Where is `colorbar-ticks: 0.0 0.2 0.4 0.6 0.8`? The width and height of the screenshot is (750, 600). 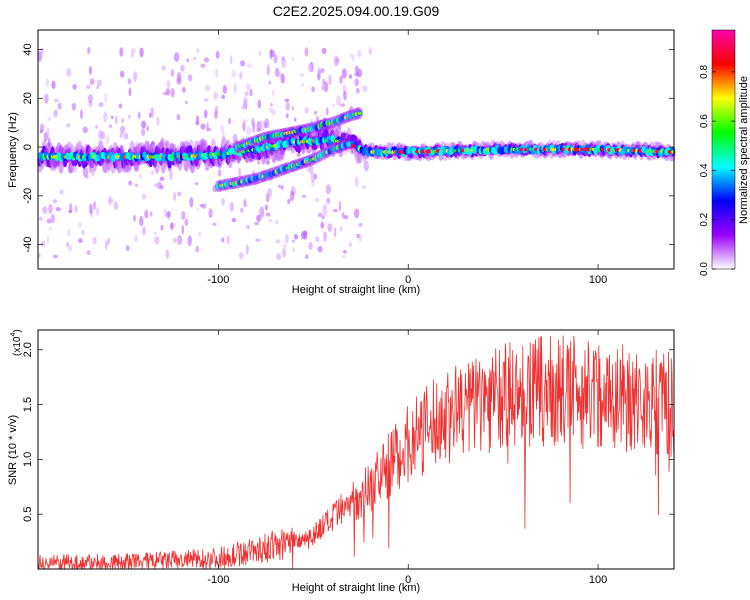
colorbar-ticks: 0.0 0.2 0.4 0.6 0.8 is located at coordinates (717, 170).